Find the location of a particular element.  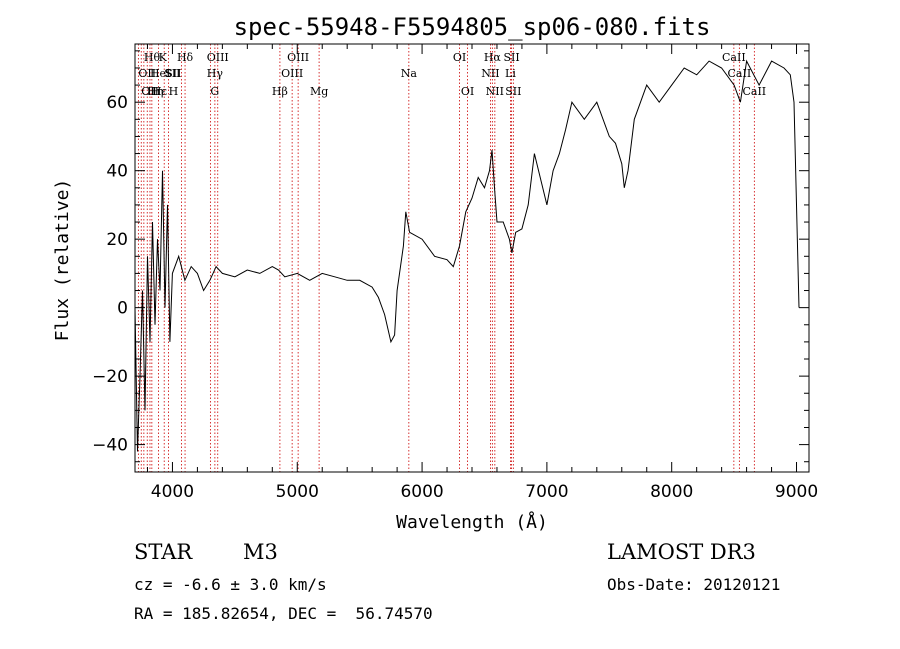

reference-label-25: SII is located at coordinates (511, 57).